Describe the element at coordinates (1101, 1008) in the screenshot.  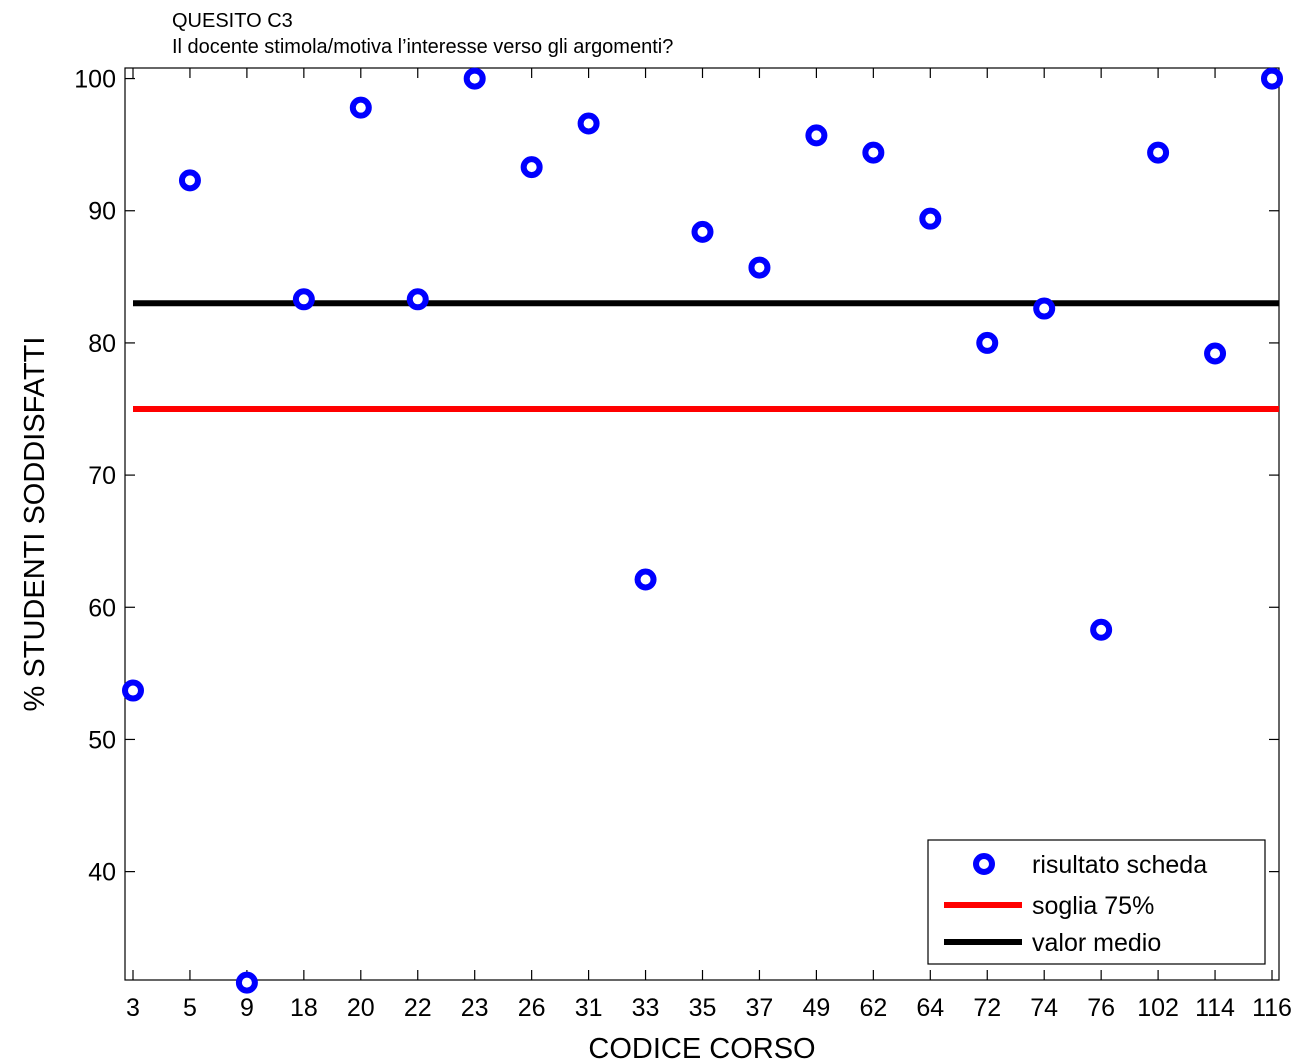
I see `x-tick-label: 76` at that location.